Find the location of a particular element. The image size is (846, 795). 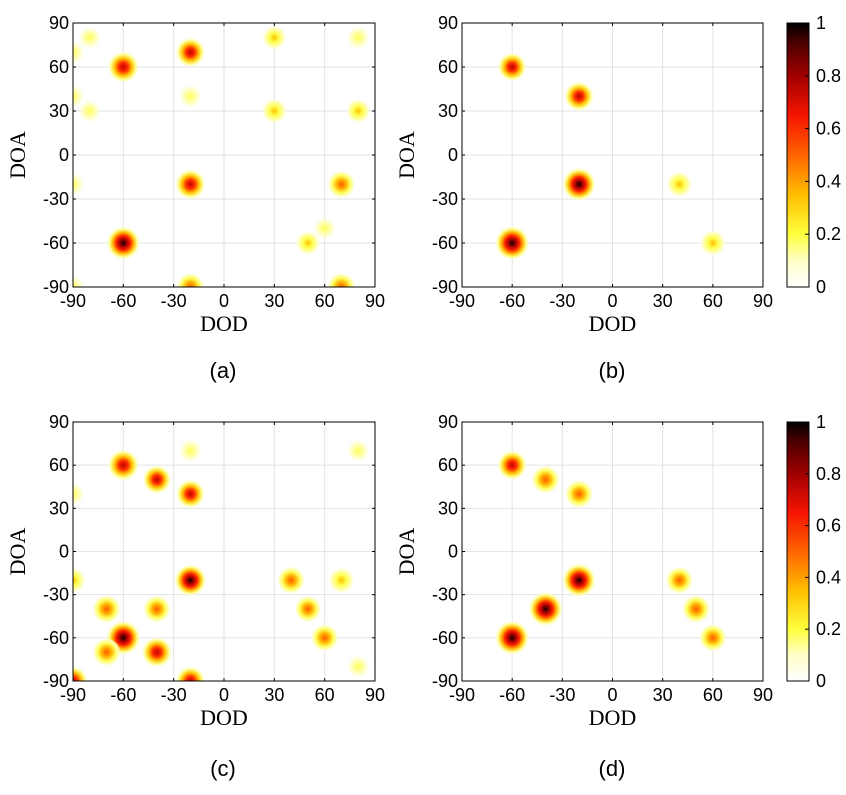

colorbar: 0 0.2 0.4 0.6 0.8 1 is located at coordinates (813, 551).